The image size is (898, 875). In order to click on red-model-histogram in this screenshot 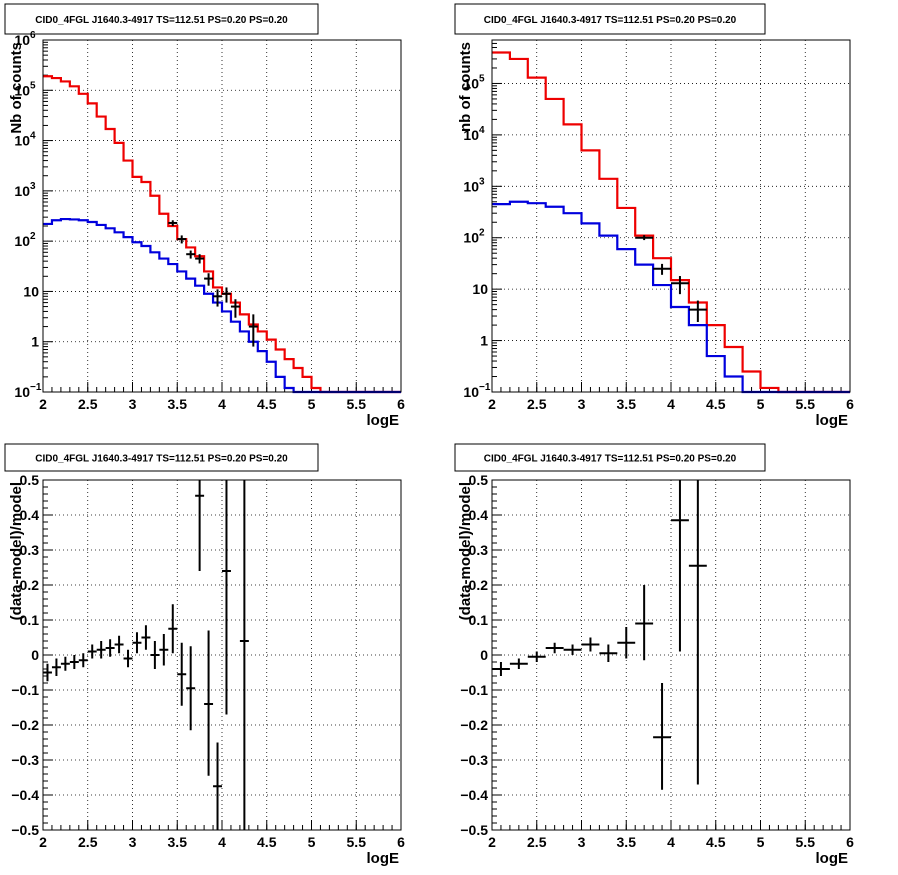, I will do `click(222, 234)`.